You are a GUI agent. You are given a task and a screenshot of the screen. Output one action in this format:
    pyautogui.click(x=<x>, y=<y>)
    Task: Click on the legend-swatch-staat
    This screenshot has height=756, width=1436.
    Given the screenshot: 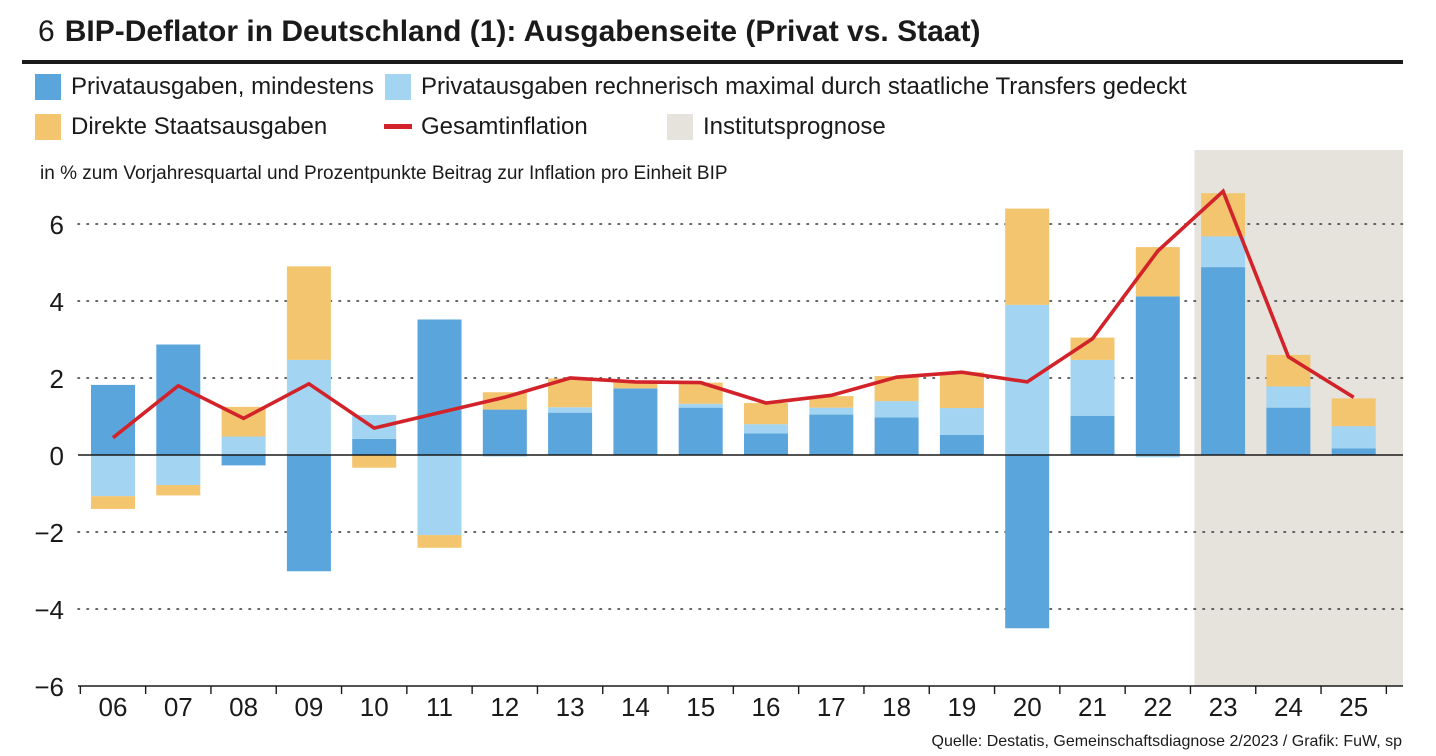 What is the action you would take?
    pyautogui.click(x=48, y=127)
    